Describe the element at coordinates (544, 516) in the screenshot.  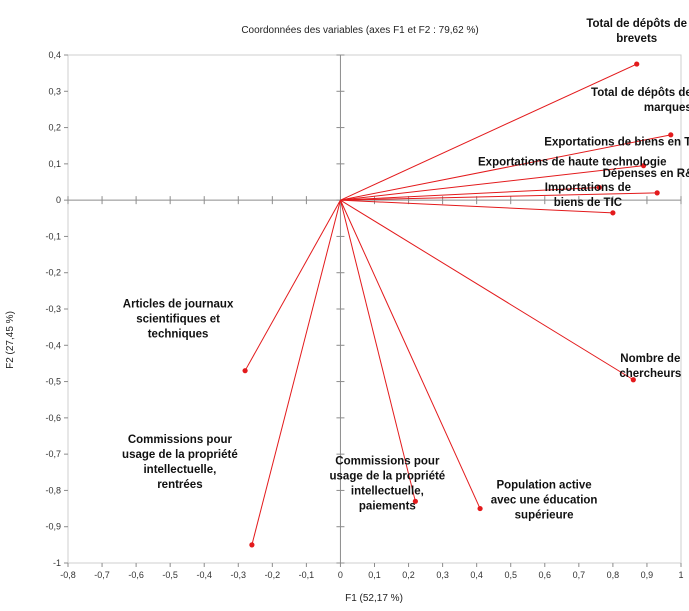
I see `variable-label-line: supérieure` at that location.